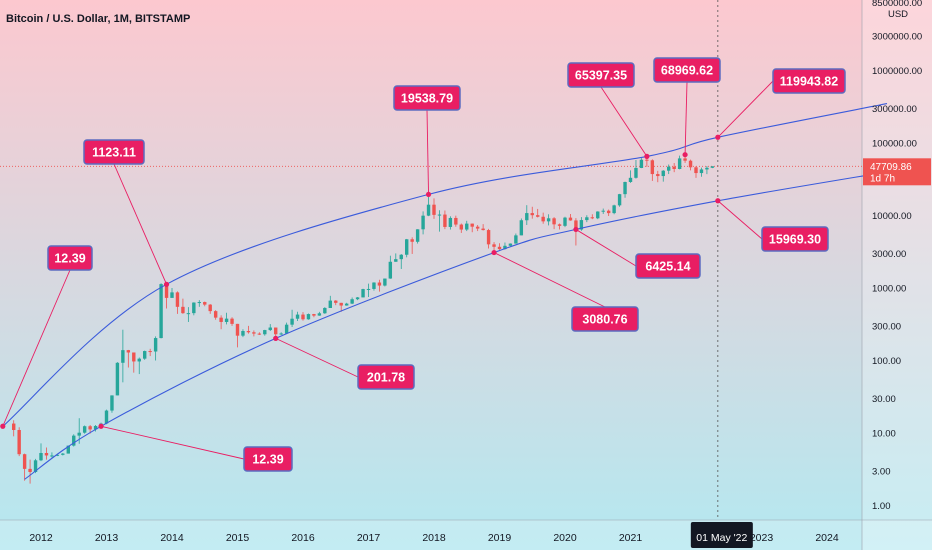 Image resolution: width=932 pixels, height=555 pixels. Describe the element at coordinates (601, 75) in the screenshot. I see `price-callout: 65397.35` at that location.